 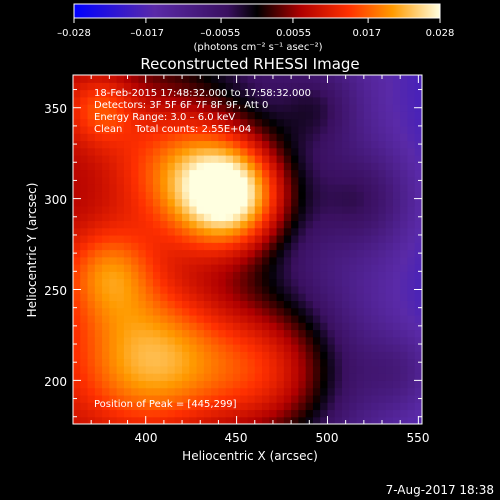 I want to click on x-tick-label: 500, so click(x=327, y=438).